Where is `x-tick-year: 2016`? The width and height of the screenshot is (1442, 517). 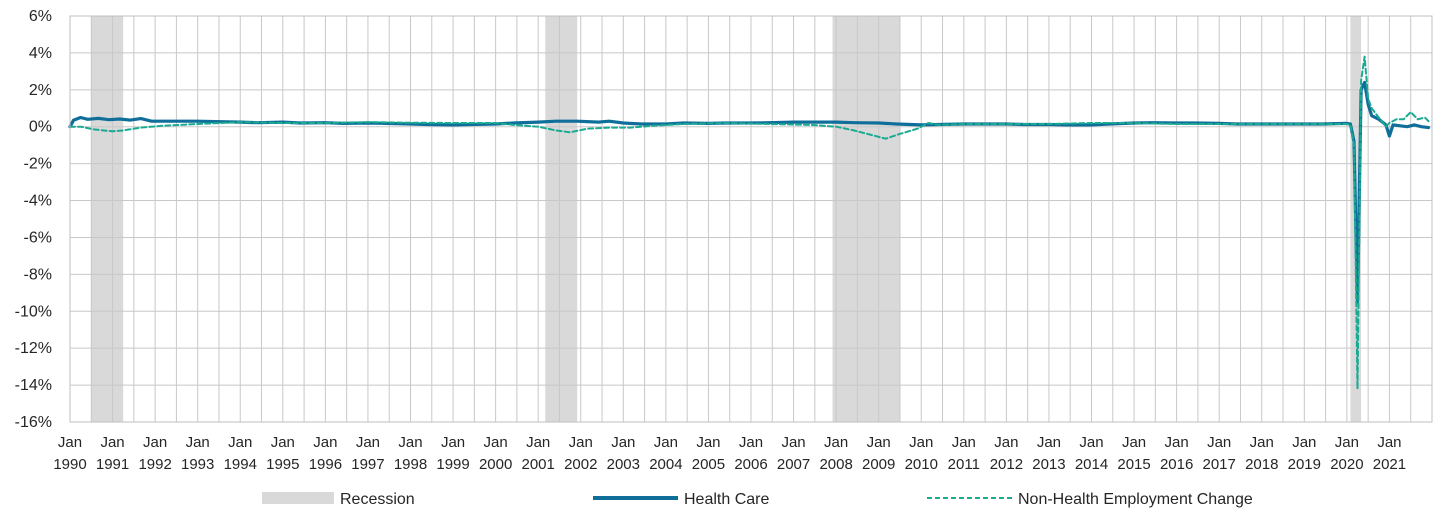 x-tick-year: 2016 is located at coordinates (1176, 464).